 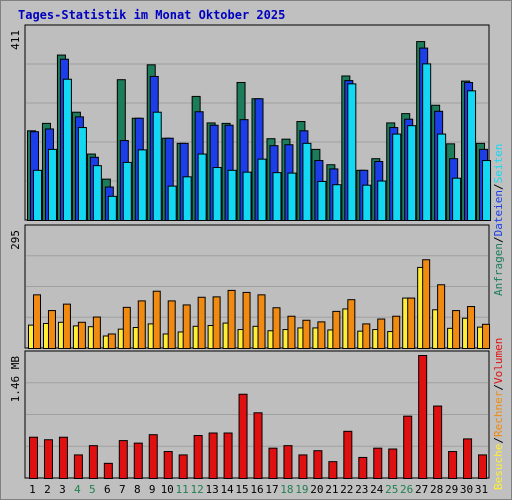 I want to click on x-tick-label: 26, so click(x=406, y=489).